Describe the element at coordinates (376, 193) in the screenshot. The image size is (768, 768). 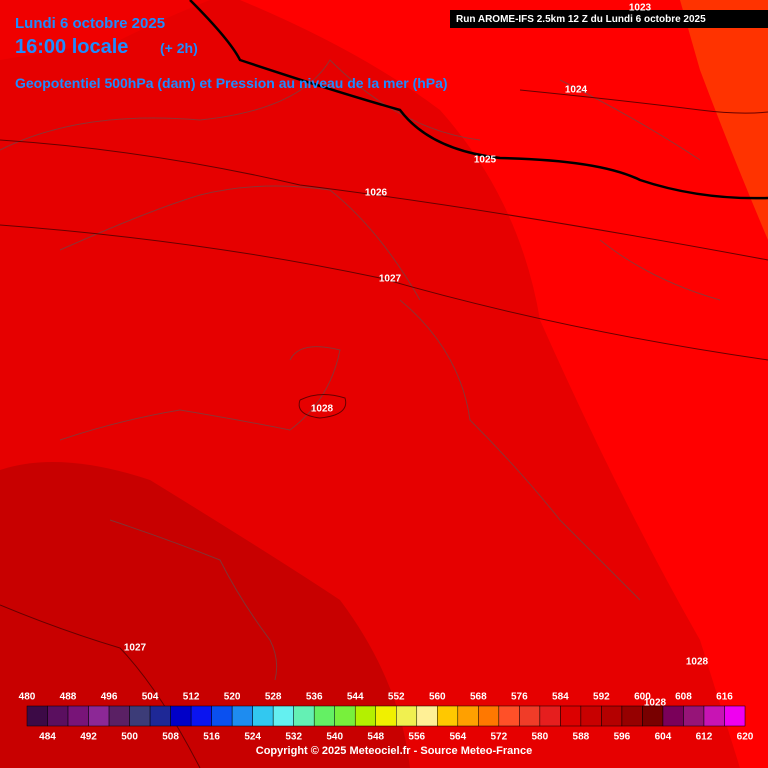
I see `isobar-label: 1026` at that location.